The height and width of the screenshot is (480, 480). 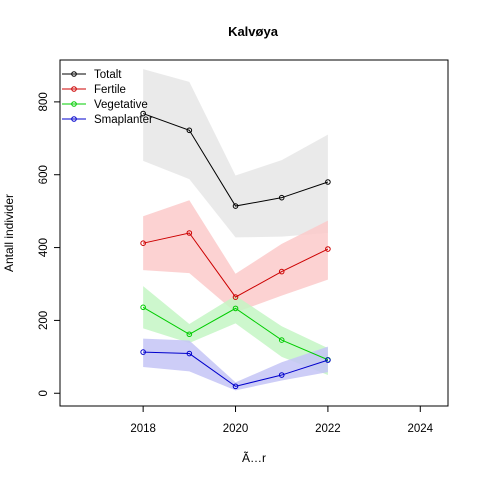 I want to click on legend-label-fertile: Fertile, so click(x=110, y=90).